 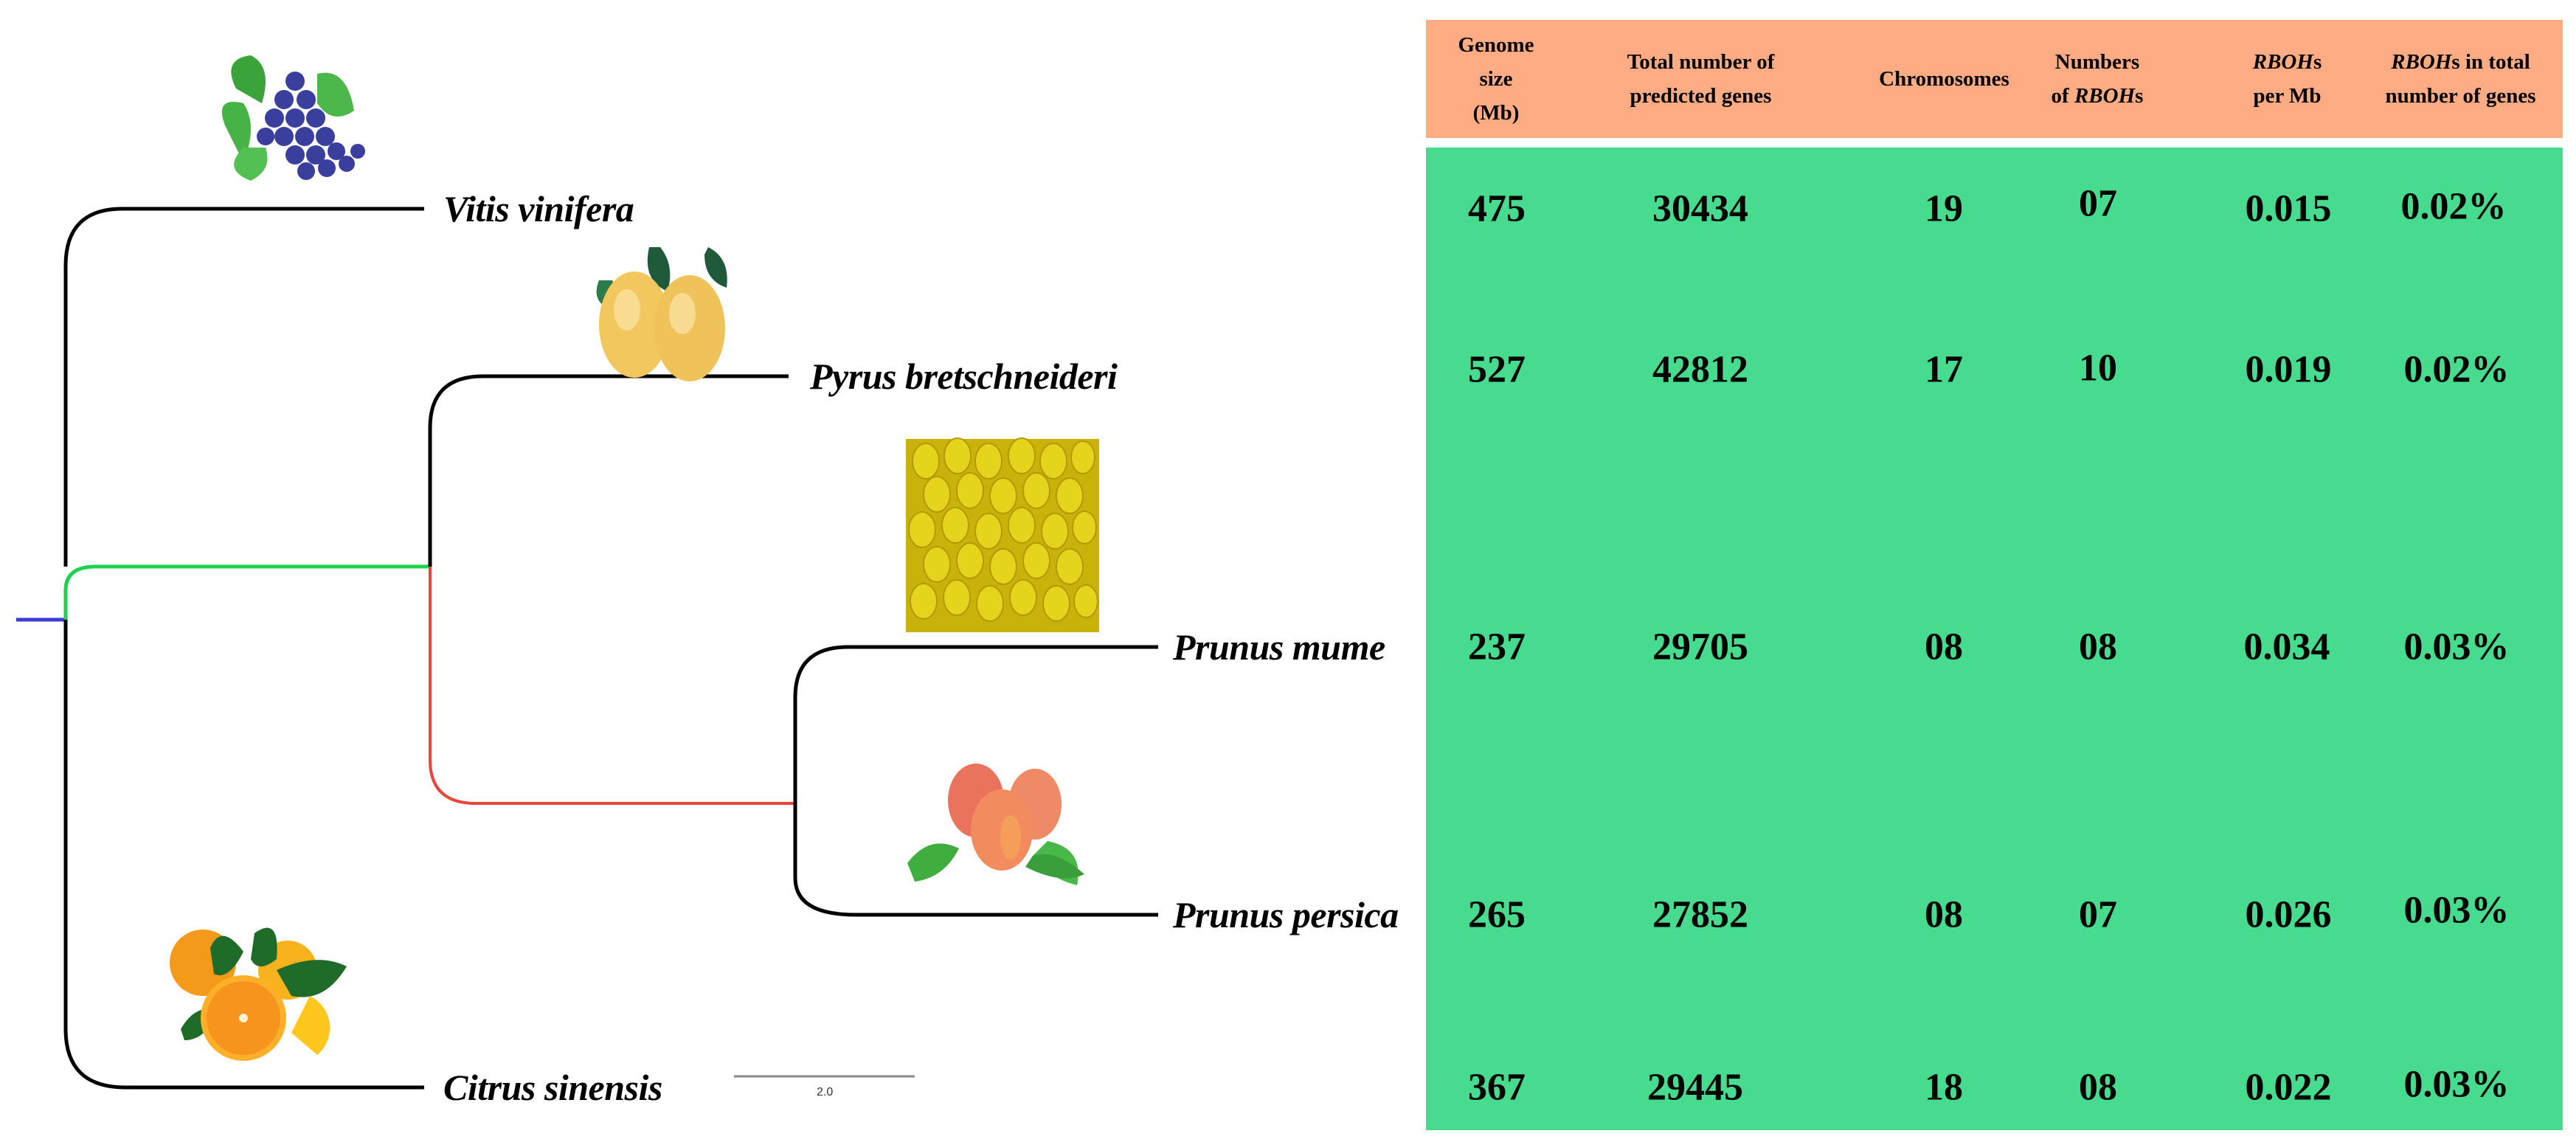 What do you see at coordinates (964, 376) in the screenshot?
I see `species-label-pyrus: Pyrus bretschneideri` at bounding box center [964, 376].